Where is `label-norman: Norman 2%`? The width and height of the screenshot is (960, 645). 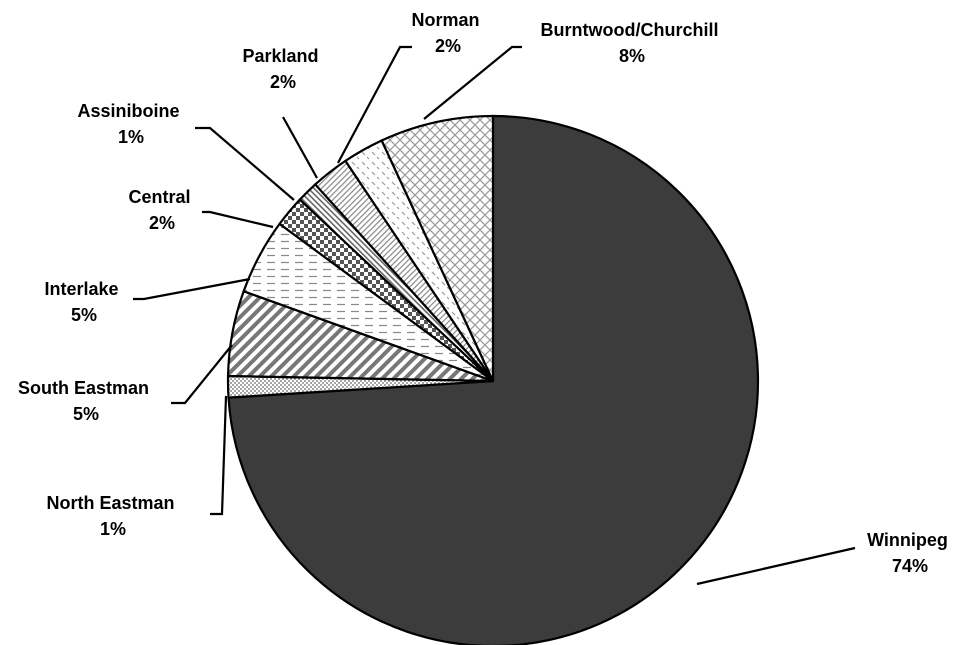 label-norman: Norman 2% is located at coordinates (447, 33).